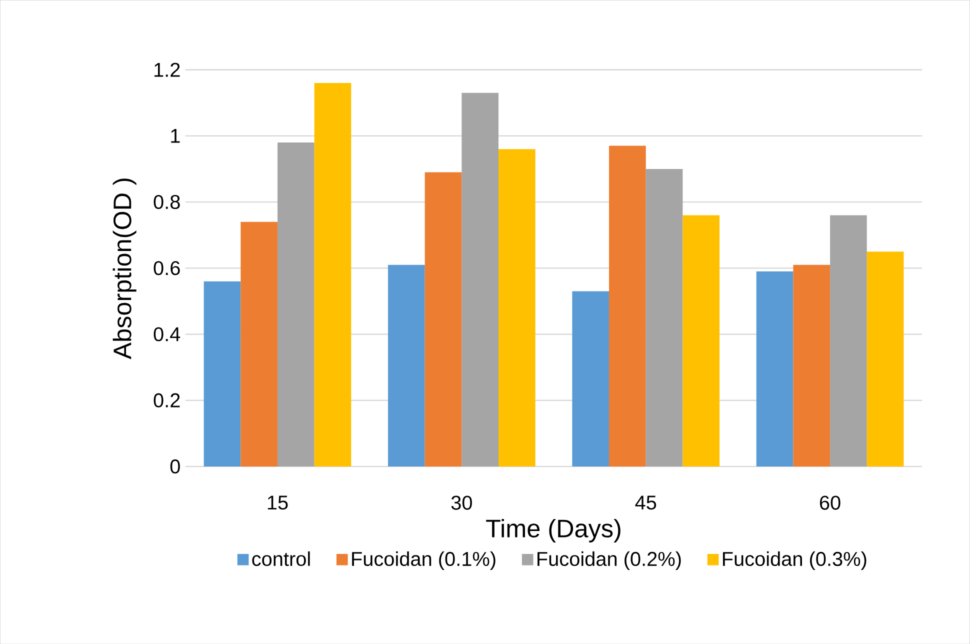 The image size is (970, 644). What do you see at coordinates (167, 268) in the screenshot?
I see `y-tick-label: 0.6` at bounding box center [167, 268].